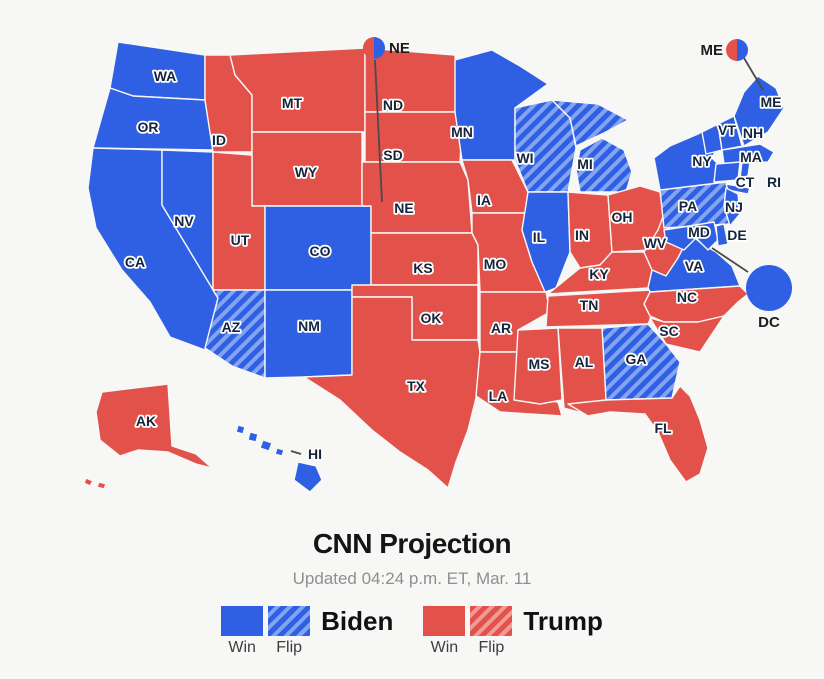 This screenshot has width=824, height=679. Describe the element at coordinates (730, 260) in the screenshot. I see `dc-connector-line` at that location.